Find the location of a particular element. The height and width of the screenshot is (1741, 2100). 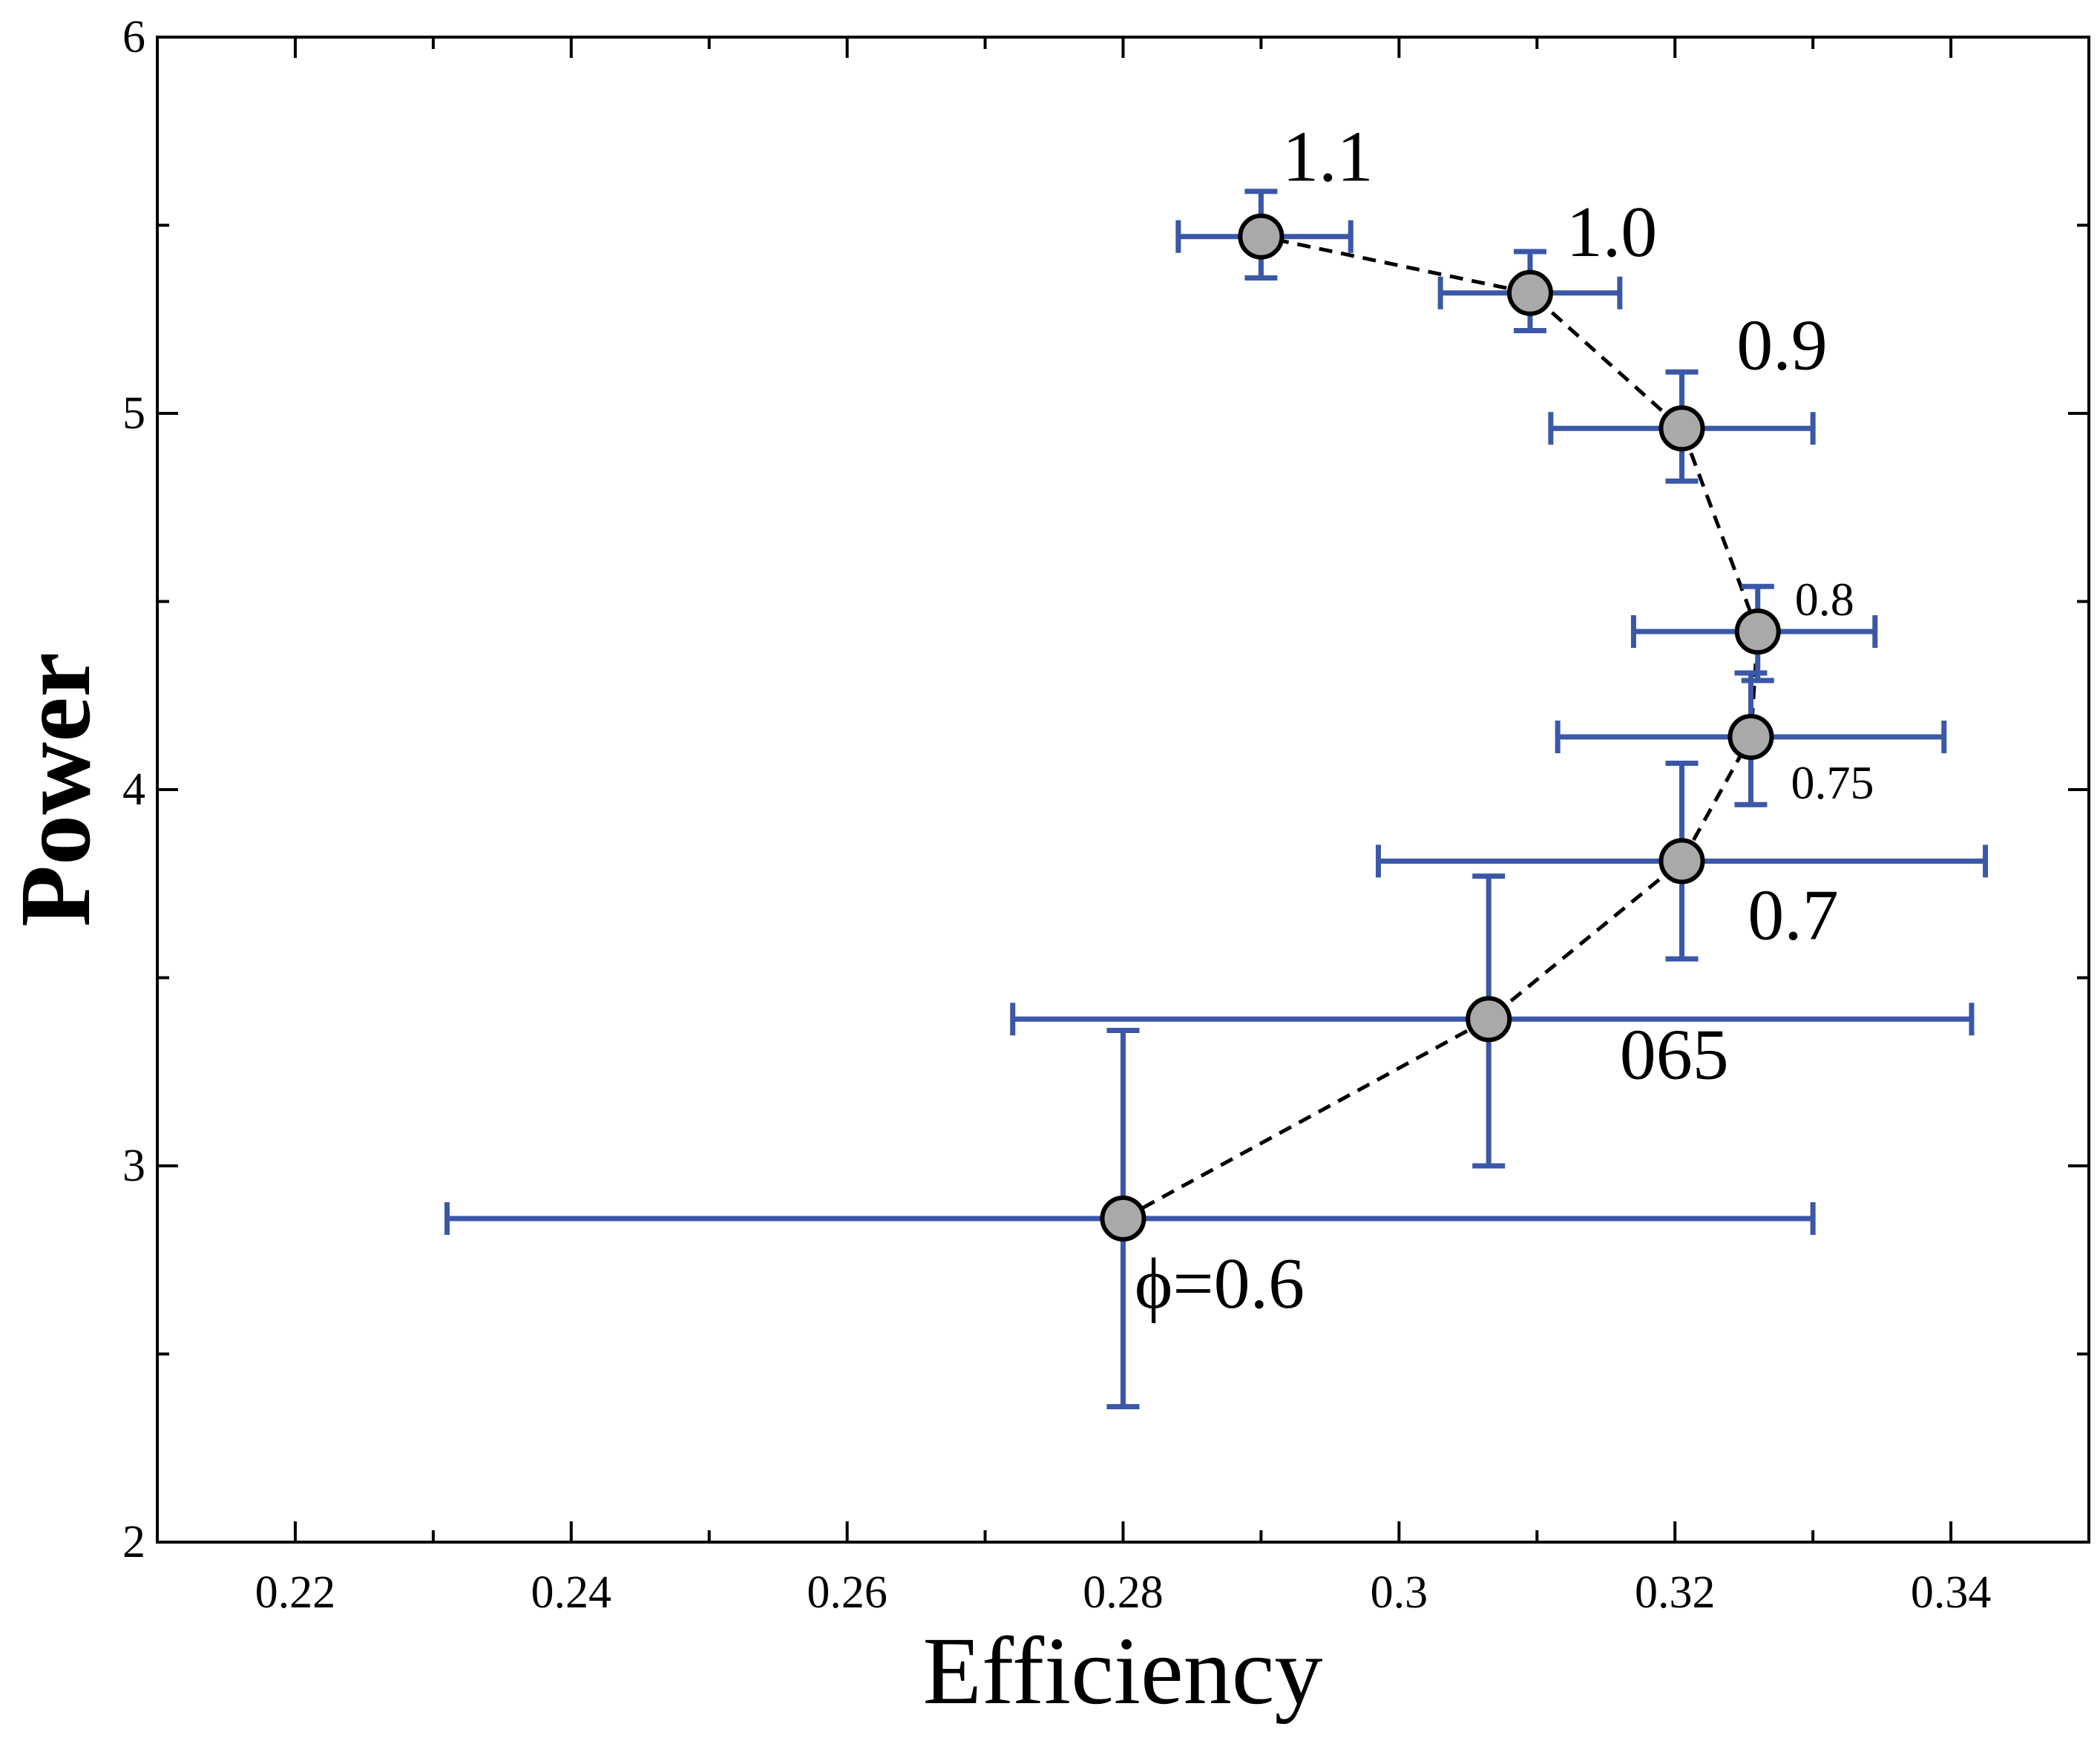

y-tick-label: 3 is located at coordinates (134, 1166).